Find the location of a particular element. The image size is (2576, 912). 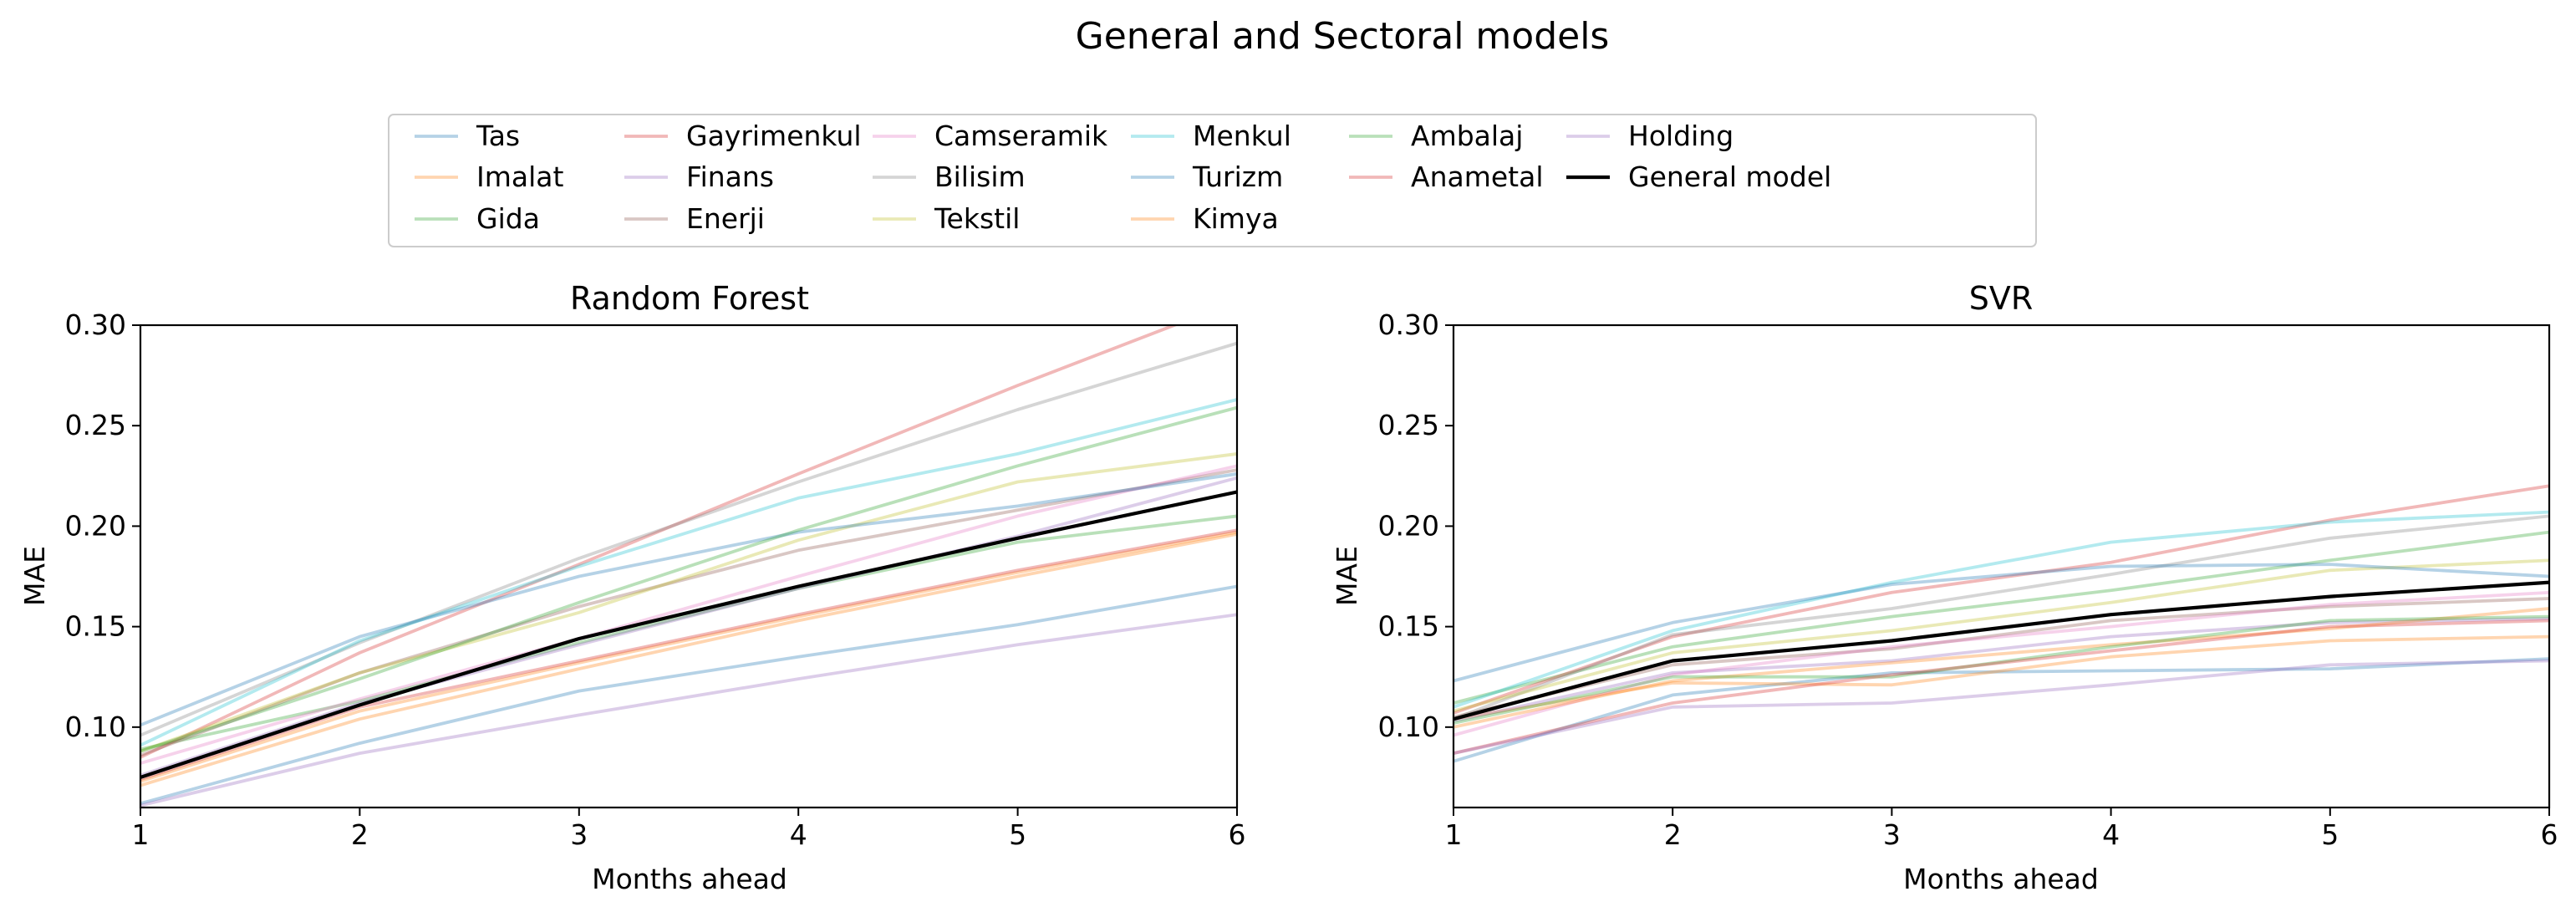

series-line-gayrimenkul is located at coordinates (2001, 599).